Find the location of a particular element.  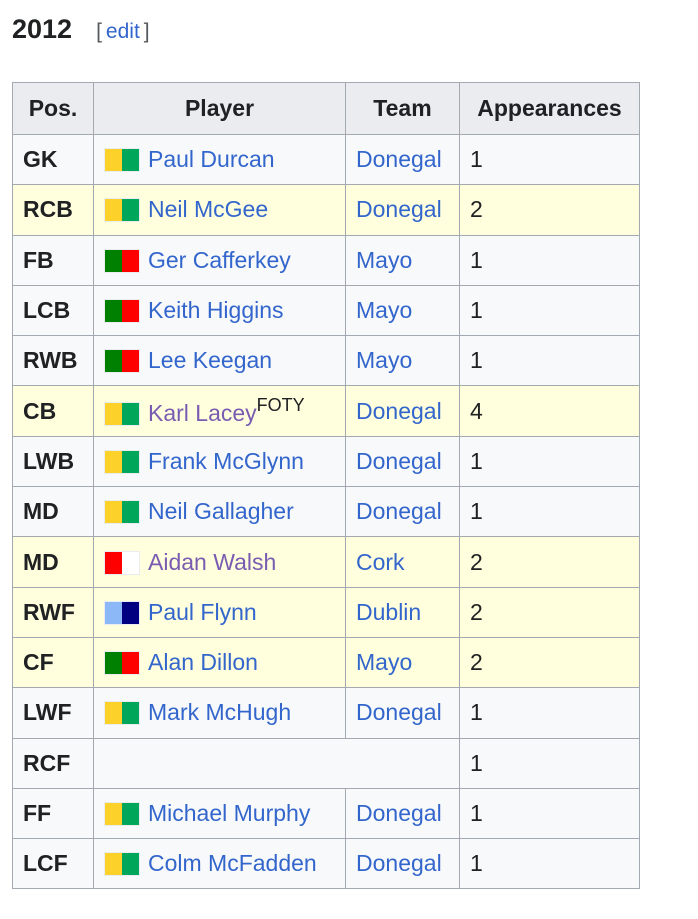

table-row: MD Neil Gallagher Donegal 1 is located at coordinates (326, 512).